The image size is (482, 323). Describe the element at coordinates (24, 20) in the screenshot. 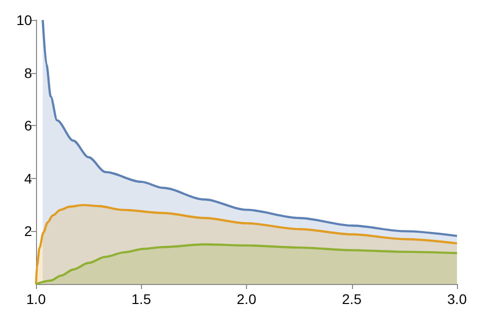

I see `y-tick-label: 10` at that location.